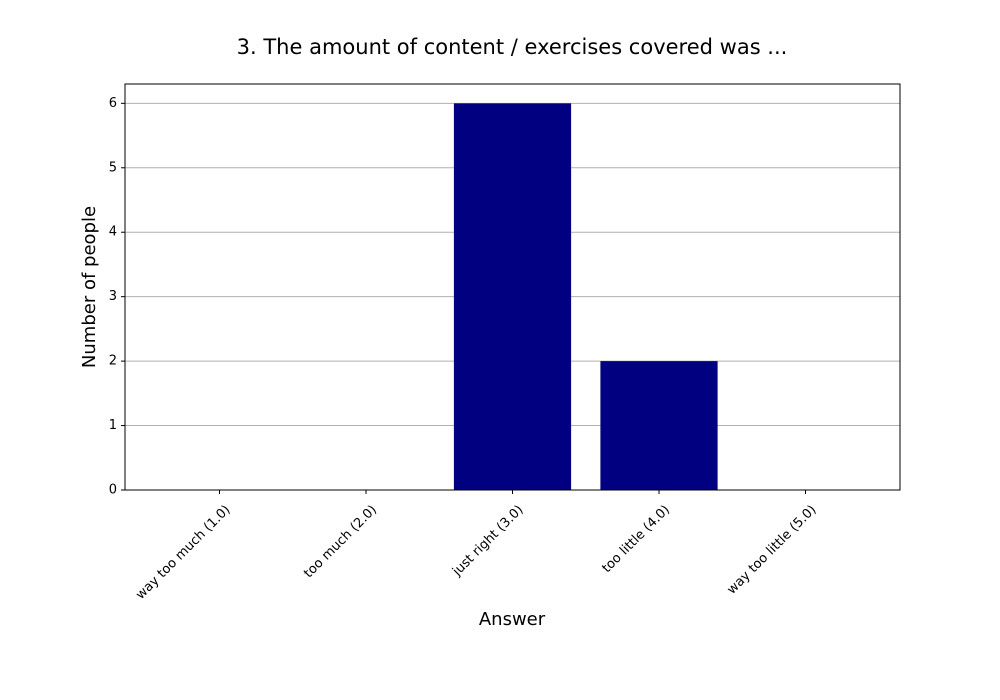 This screenshot has height=700, width=1000. What do you see at coordinates (113, 232) in the screenshot?
I see `y-tick-label: 4` at bounding box center [113, 232].